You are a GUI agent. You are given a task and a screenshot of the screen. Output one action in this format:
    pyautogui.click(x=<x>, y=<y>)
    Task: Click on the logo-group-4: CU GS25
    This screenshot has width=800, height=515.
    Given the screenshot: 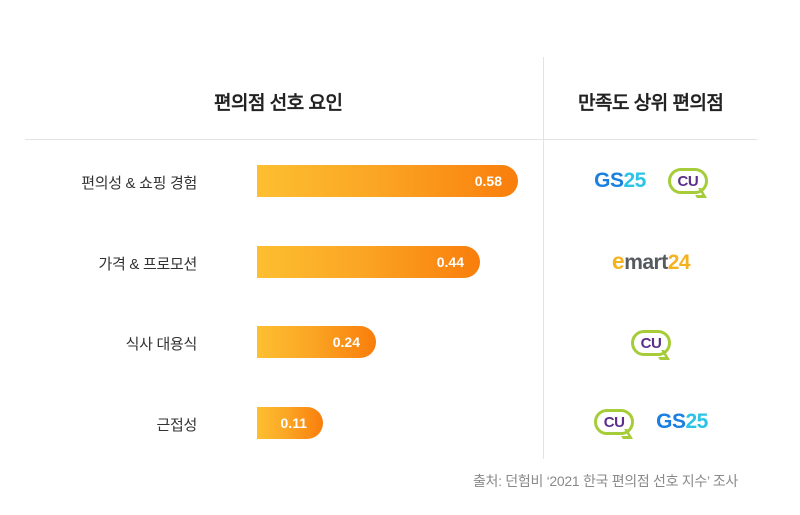 What is the action you would take?
    pyautogui.click(x=651, y=422)
    